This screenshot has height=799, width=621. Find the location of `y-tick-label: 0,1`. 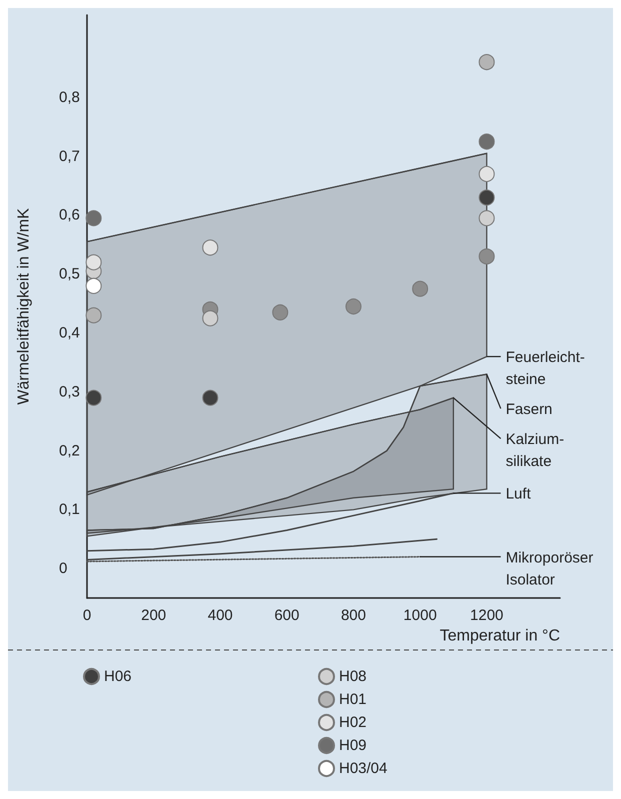

y-tick-label: 0,1 is located at coordinates (69, 509).